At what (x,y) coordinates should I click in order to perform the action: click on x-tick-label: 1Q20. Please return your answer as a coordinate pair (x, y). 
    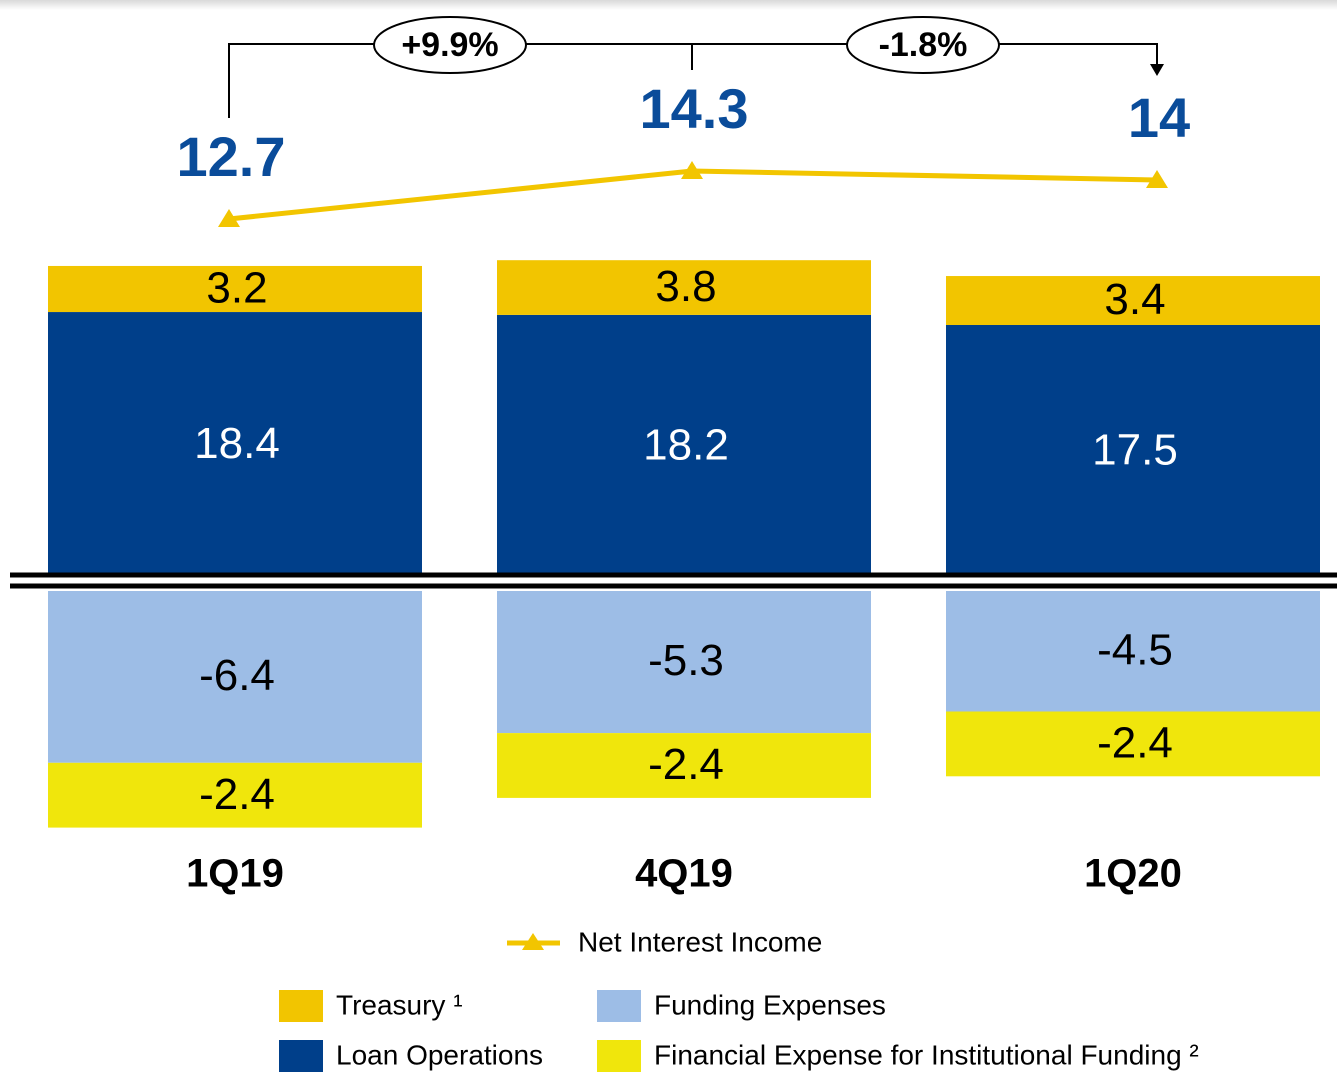
    Looking at the image, I should click on (1133, 874).